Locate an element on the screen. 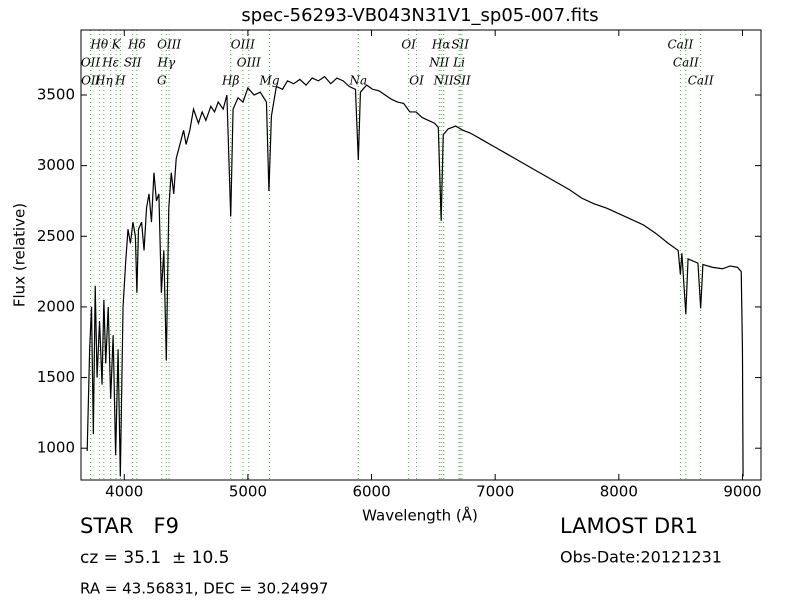  spectral-line-label: Hβ is located at coordinates (230, 81).